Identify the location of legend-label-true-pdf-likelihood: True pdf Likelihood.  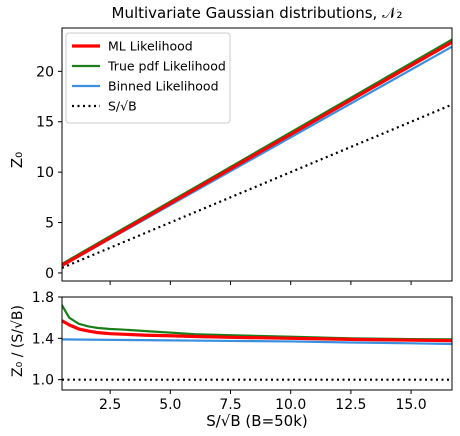
(166, 66).